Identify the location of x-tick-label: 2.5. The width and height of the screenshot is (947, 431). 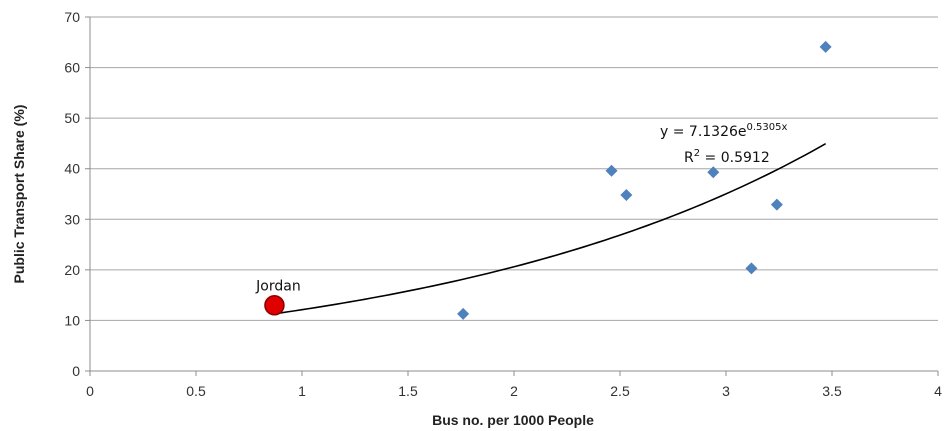
(620, 391).